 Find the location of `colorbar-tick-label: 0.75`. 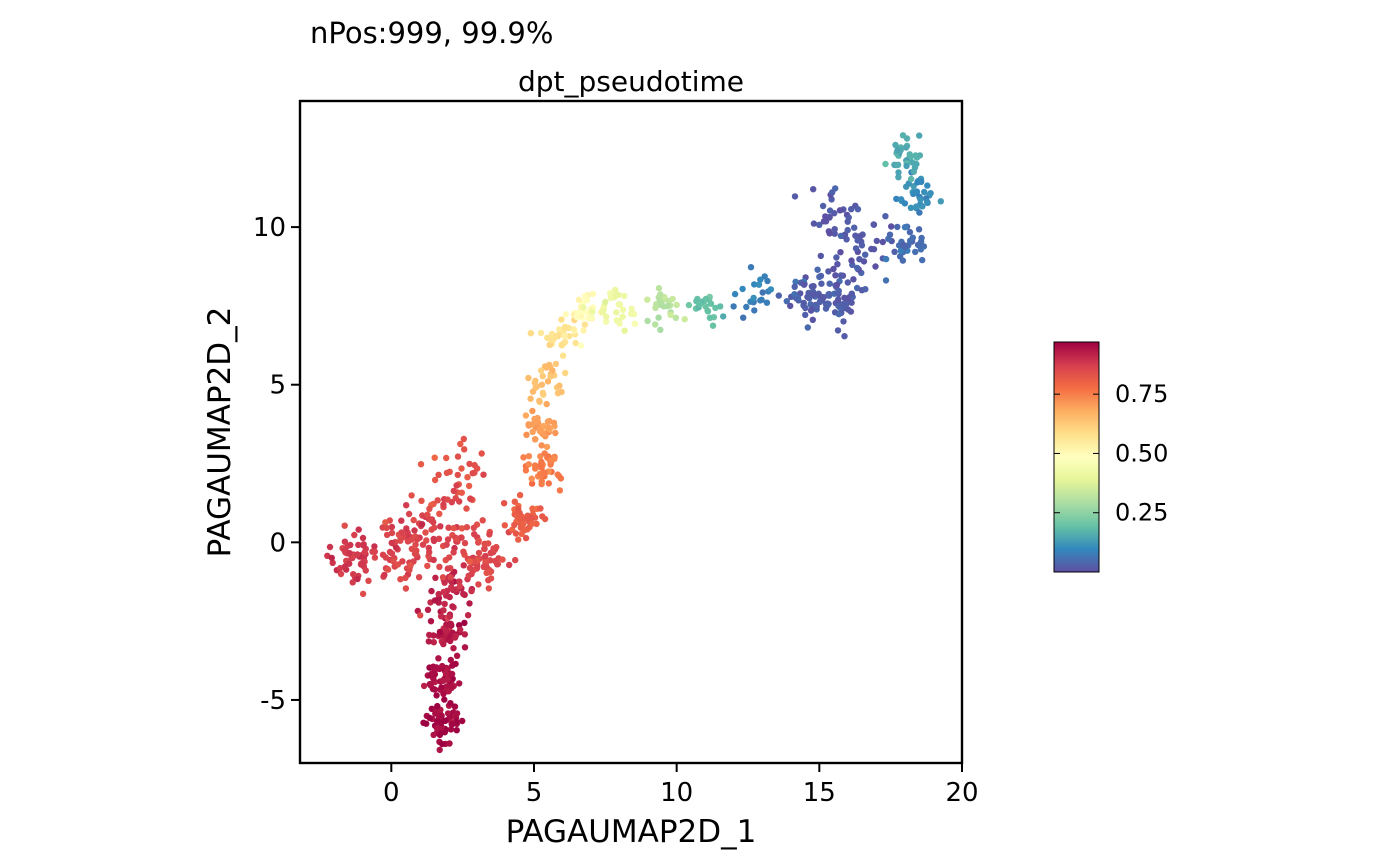

colorbar-tick-label: 0.75 is located at coordinates (1141, 394).